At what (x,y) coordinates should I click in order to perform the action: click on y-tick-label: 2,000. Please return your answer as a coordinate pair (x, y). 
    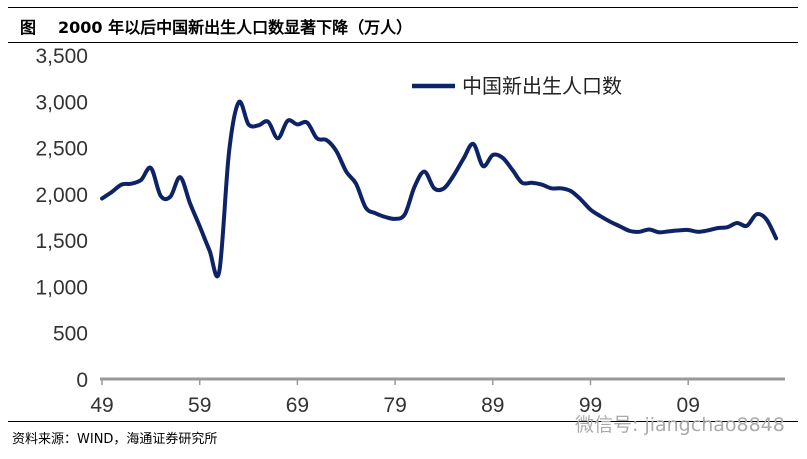
    Looking at the image, I should click on (61, 195).